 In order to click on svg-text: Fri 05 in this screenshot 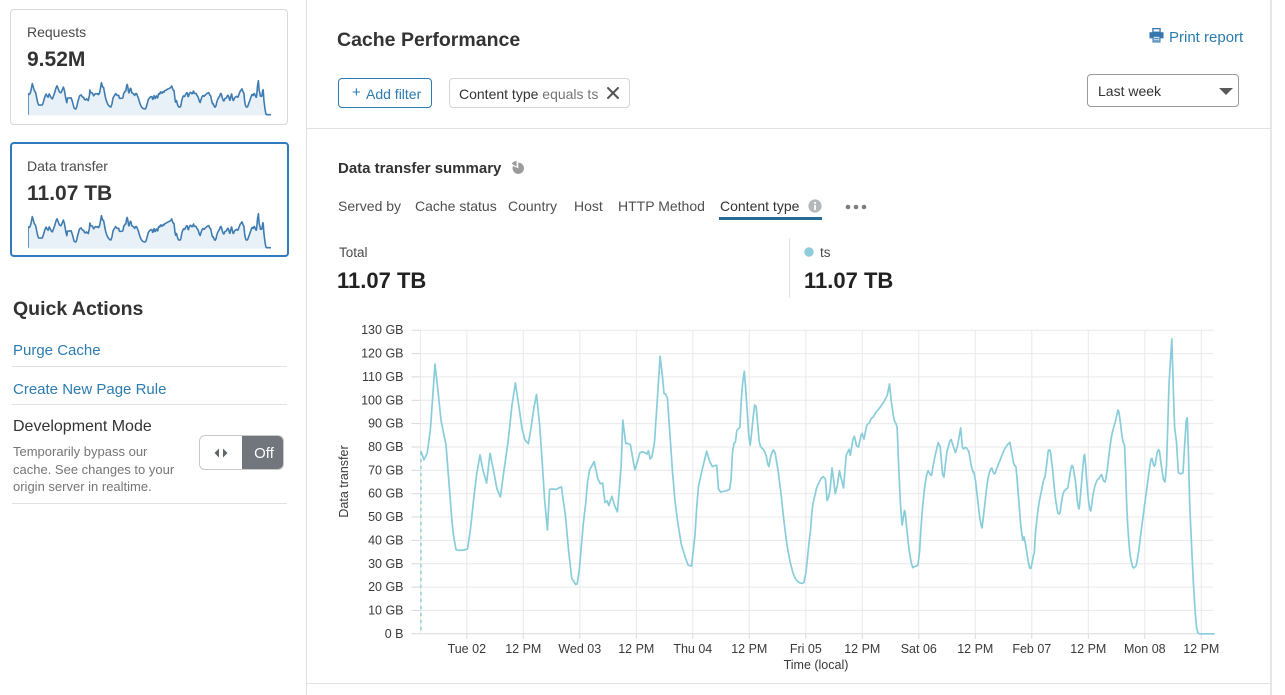, I will do `click(806, 649)`.